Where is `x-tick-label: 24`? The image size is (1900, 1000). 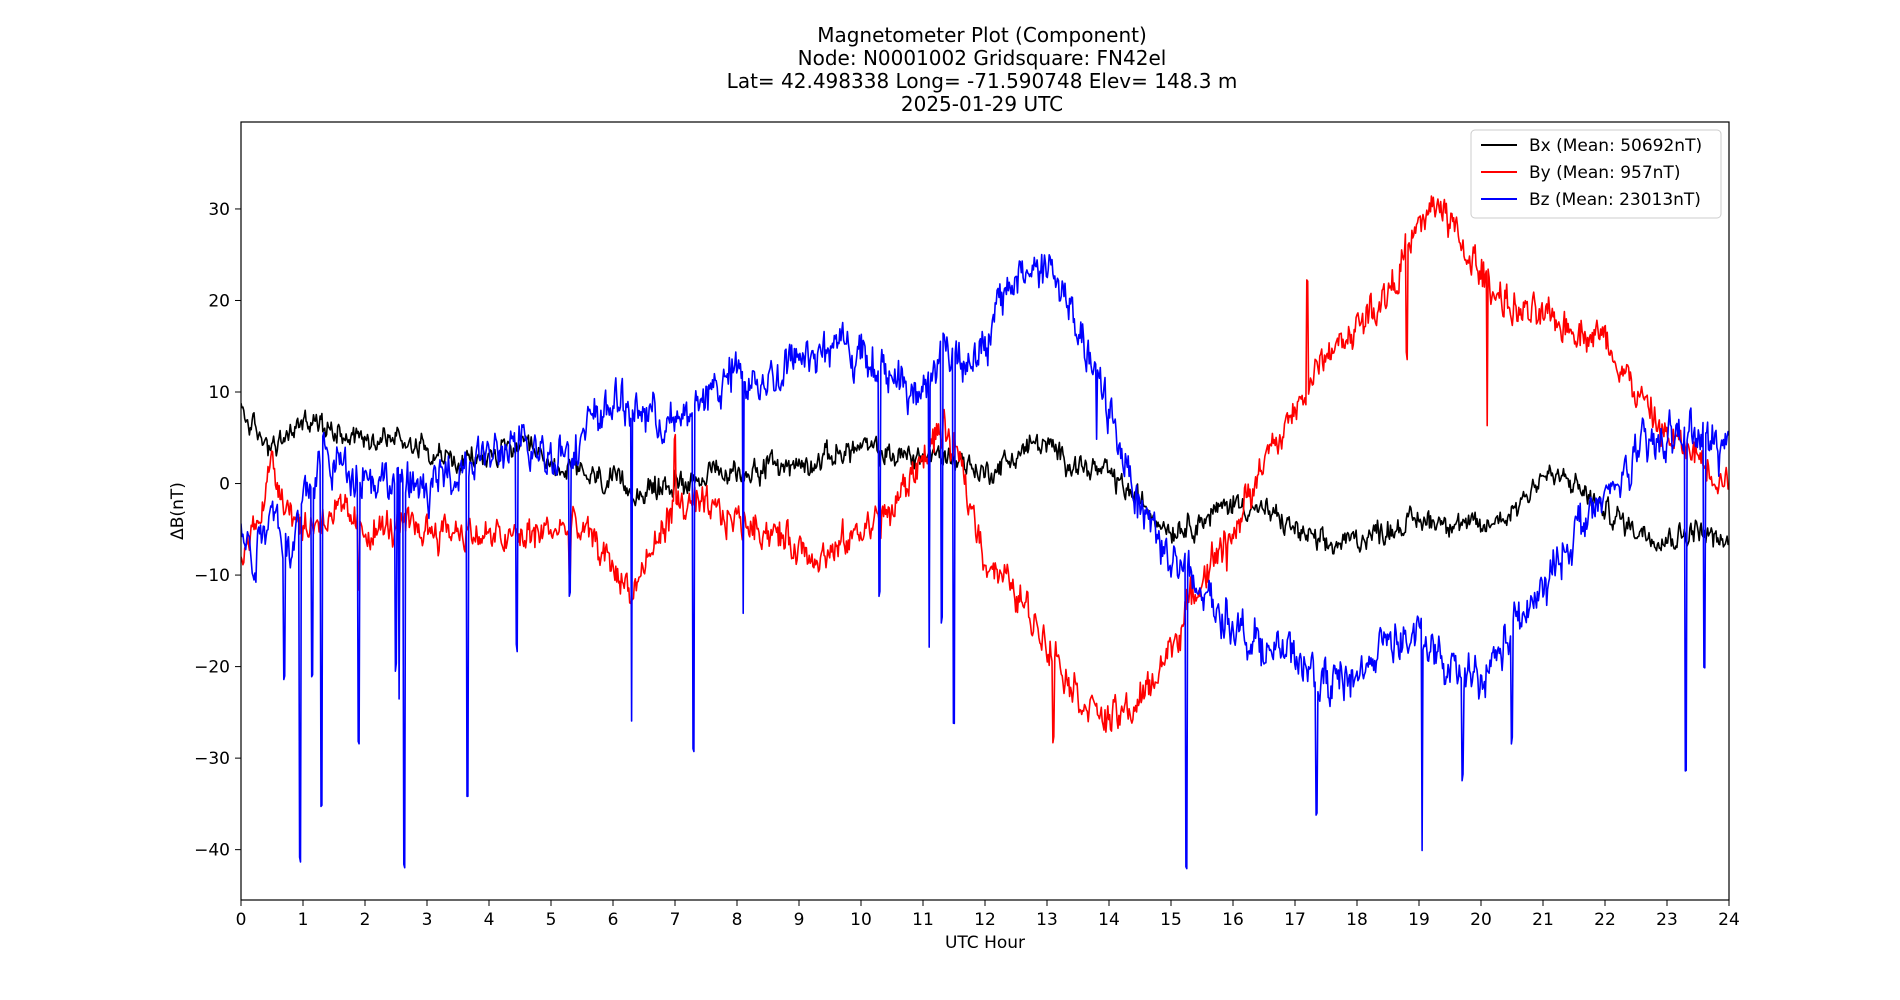
x-tick-label: 24 is located at coordinates (1729, 920).